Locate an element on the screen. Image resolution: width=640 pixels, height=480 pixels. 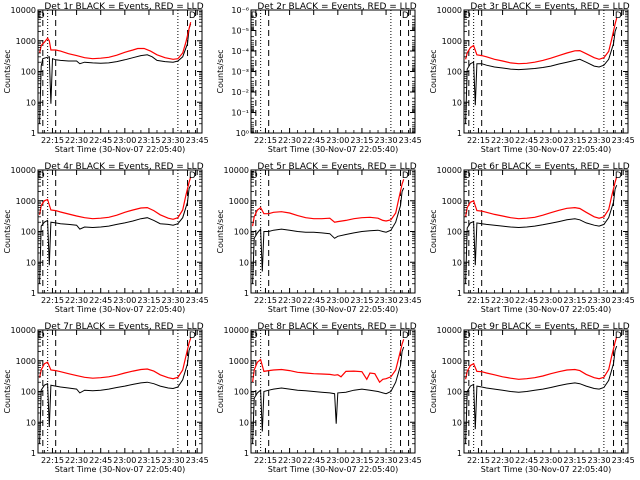
panel-title: Det 4r BLACK = Events, RED = LLD is located at coordinates (123, 167).